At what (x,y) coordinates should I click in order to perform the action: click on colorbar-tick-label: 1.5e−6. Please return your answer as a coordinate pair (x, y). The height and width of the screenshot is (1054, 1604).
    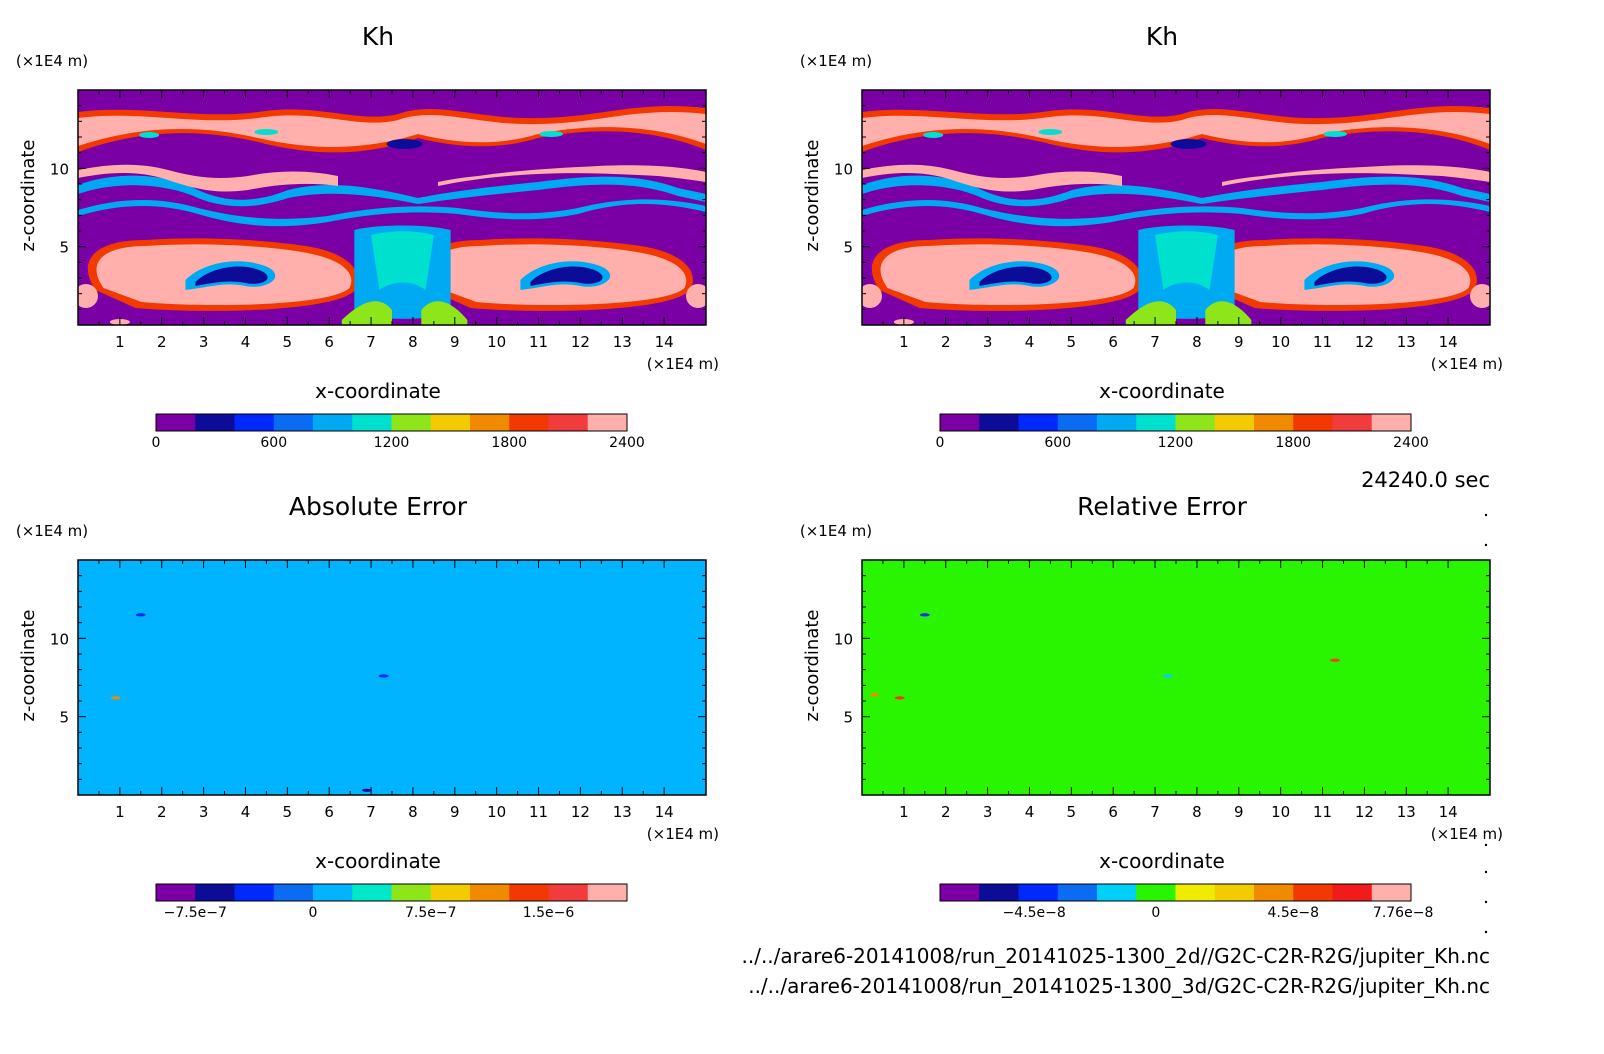
    Looking at the image, I should click on (549, 913).